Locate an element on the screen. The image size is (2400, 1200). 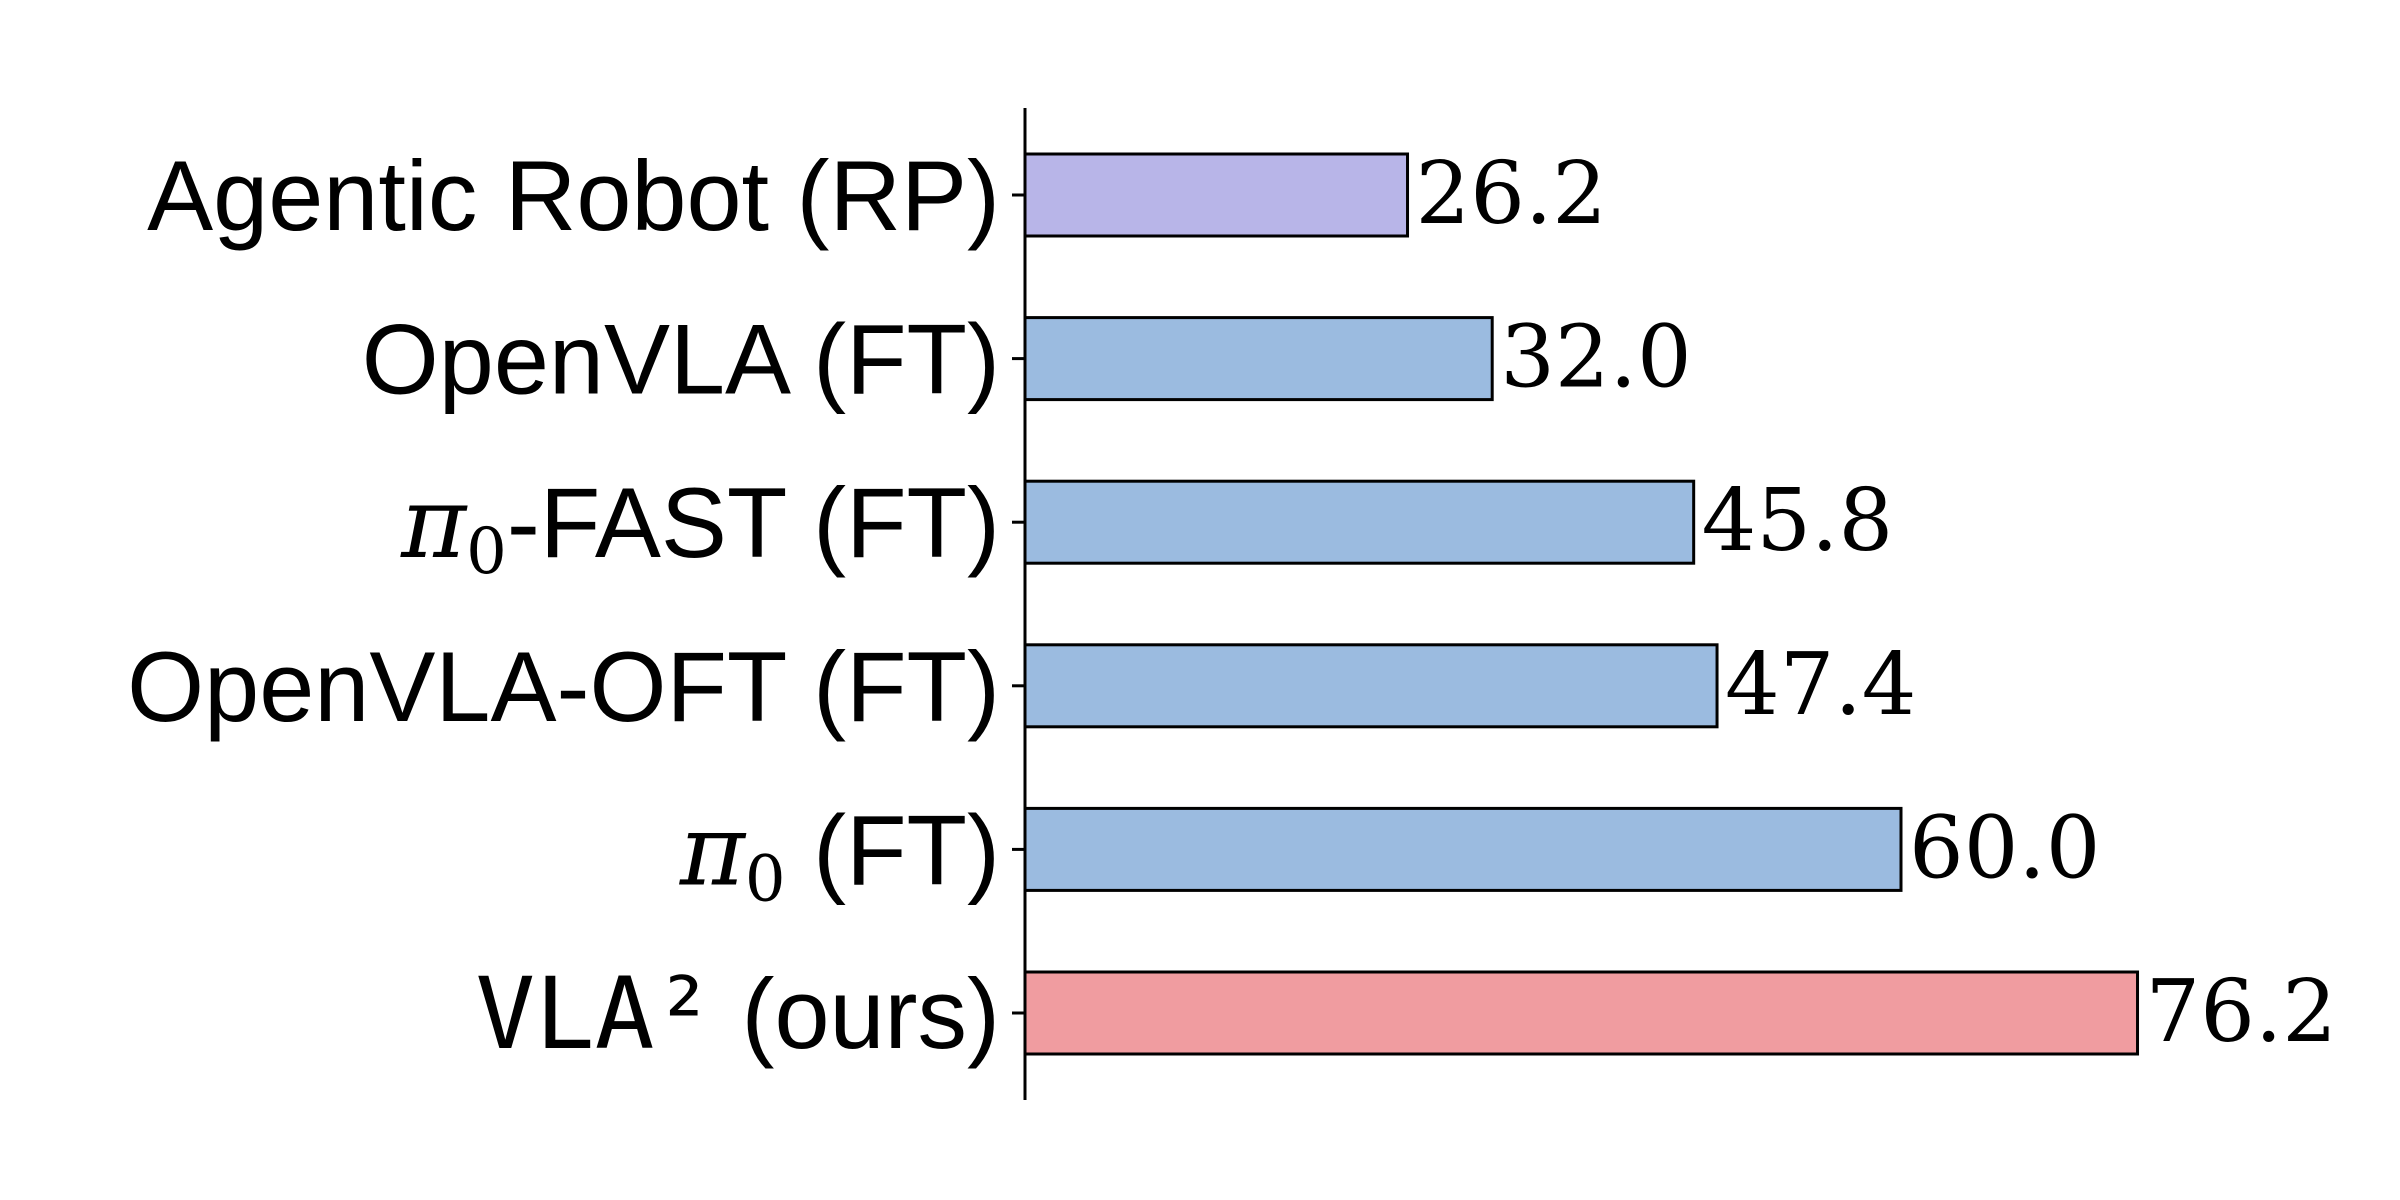
value-label-4: 47.4 is located at coordinates (1820, 685).